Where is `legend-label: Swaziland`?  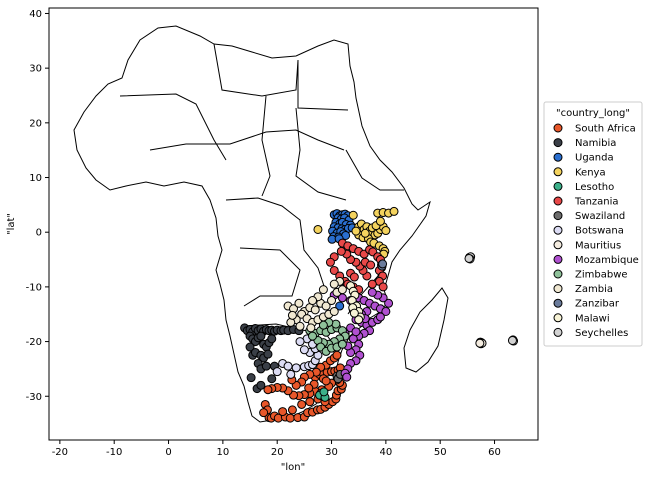
legend-label: Swaziland is located at coordinates (600, 216).